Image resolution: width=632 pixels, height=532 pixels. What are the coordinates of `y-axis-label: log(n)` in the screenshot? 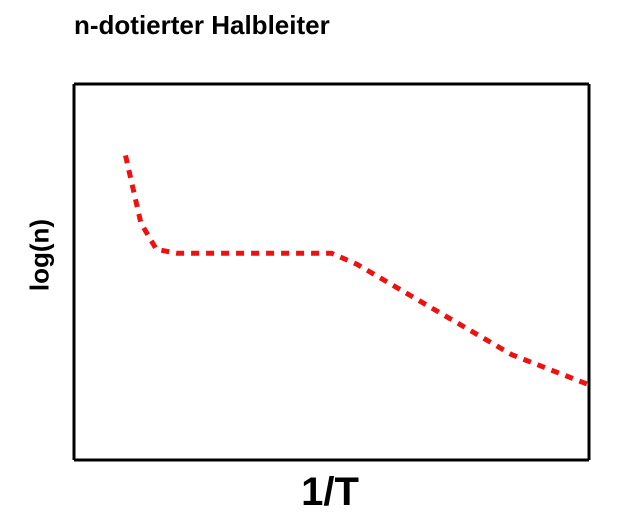 It's located at (39, 255).